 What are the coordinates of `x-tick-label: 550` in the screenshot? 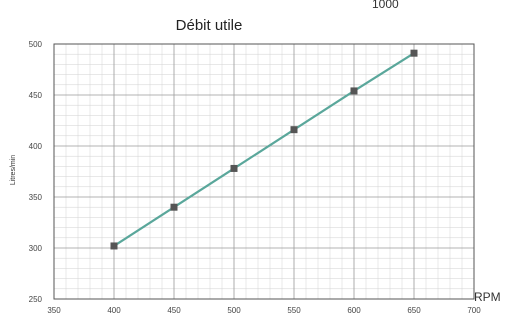 It's located at (294, 310).